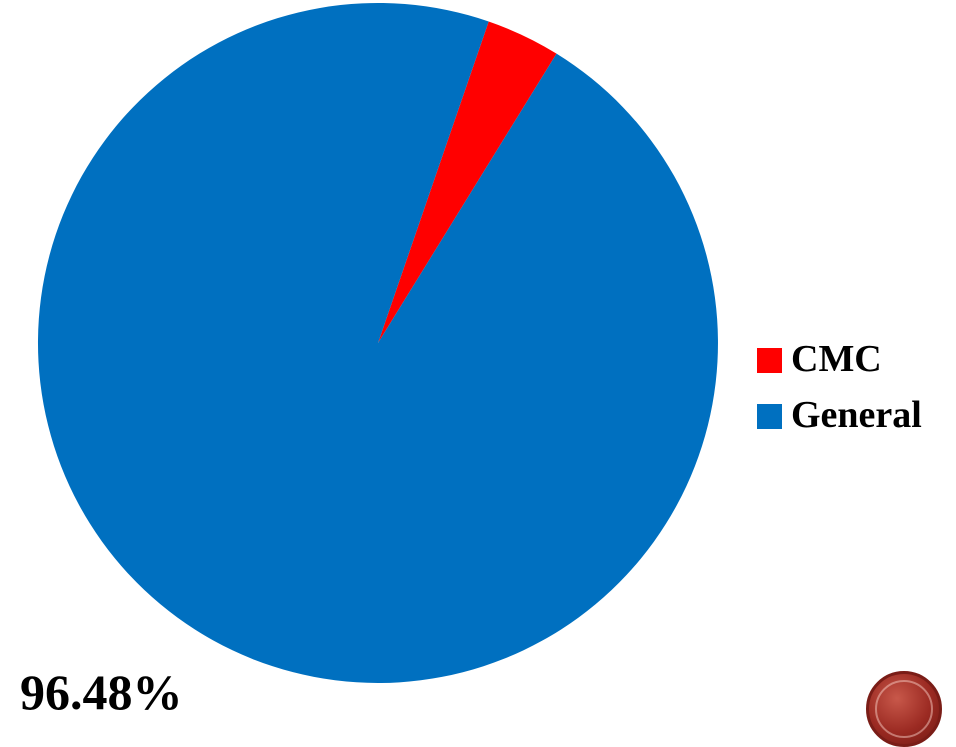  What do you see at coordinates (101, 692) in the screenshot?
I see `data-label-general: 96.48%` at bounding box center [101, 692].